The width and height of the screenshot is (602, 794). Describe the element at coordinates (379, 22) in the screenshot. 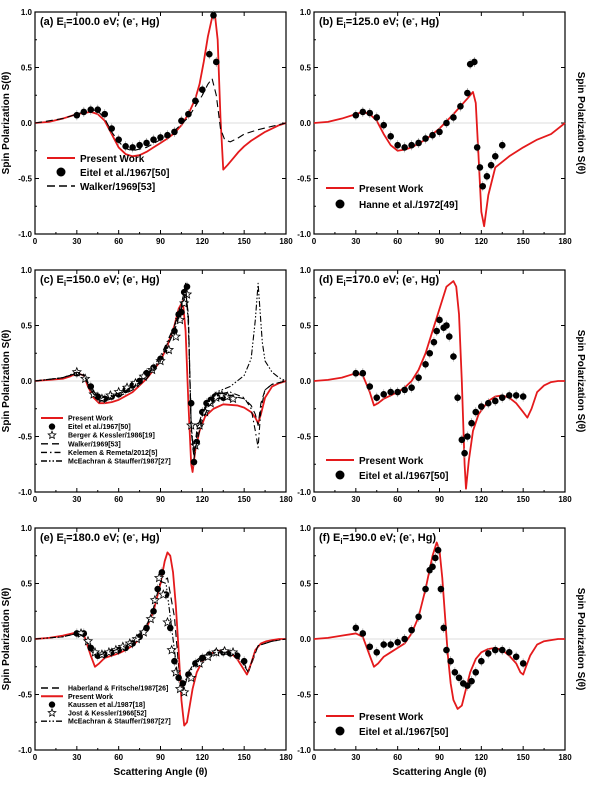

I see `panel-title: (b) Ei=125.0 eV; (e-, Hg)` at that location.